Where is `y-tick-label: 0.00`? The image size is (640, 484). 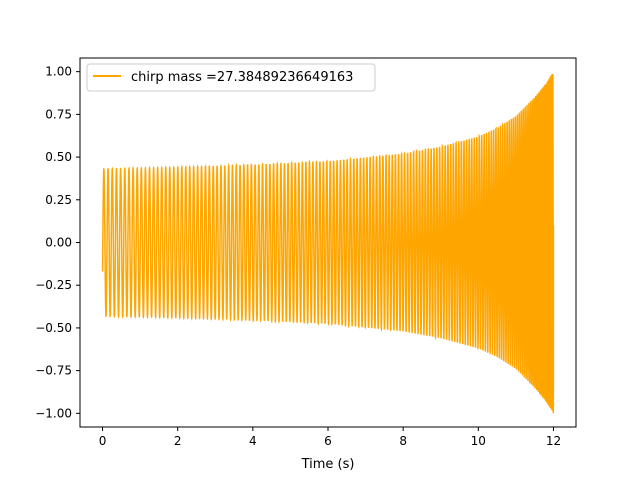
y-tick-label: 0.00 is located at coordinates (58, 243).